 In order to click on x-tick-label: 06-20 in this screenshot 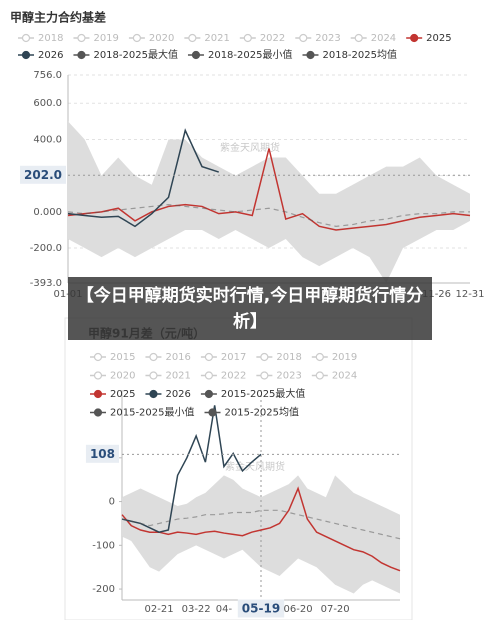, I will do `click(298, 609)`.